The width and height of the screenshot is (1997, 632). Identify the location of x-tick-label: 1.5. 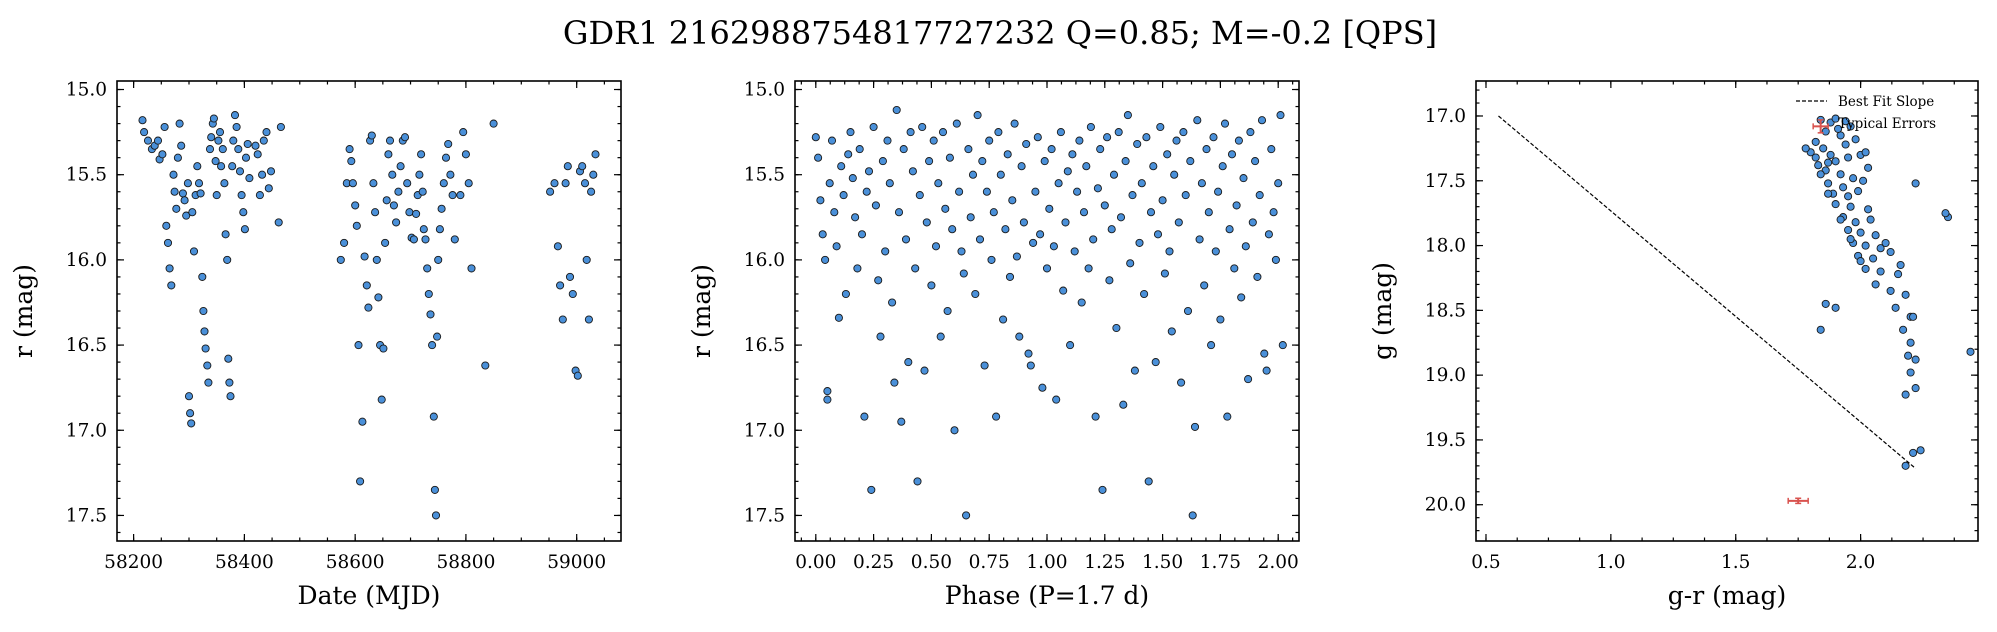
(1735, 562).